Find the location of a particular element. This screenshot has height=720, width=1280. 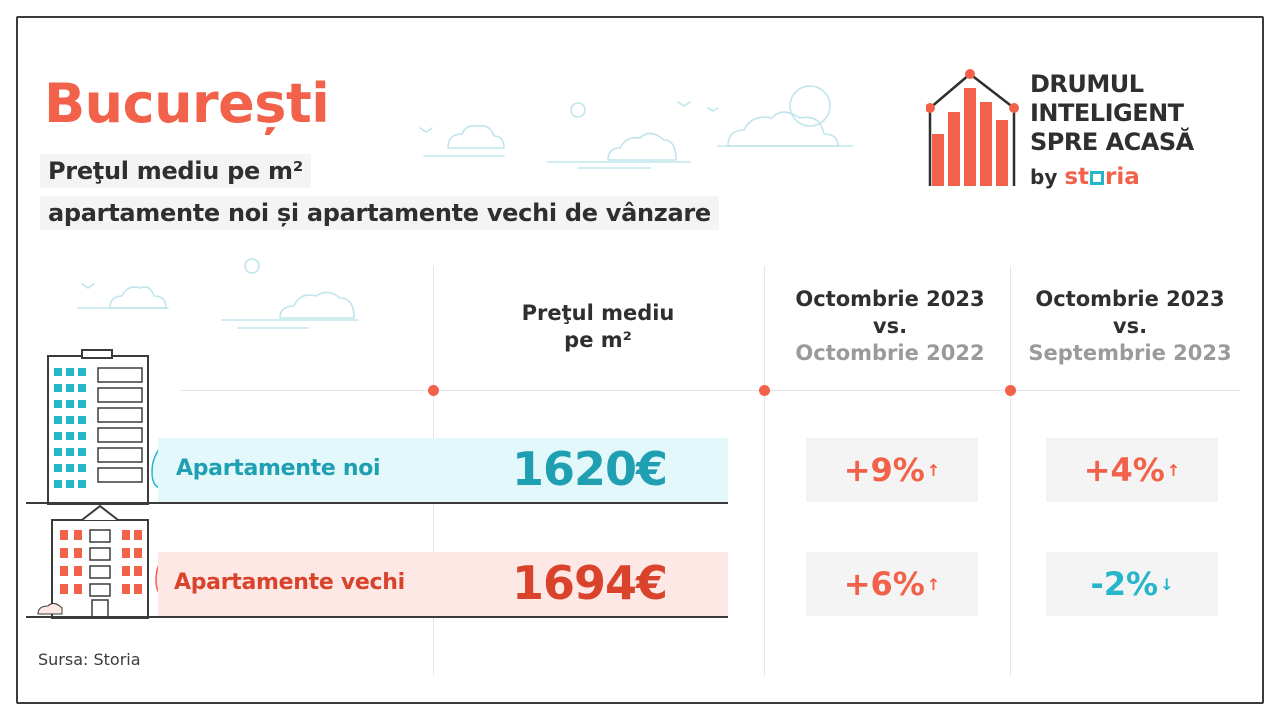

new-building-icon is located at coordinates (108, 427).